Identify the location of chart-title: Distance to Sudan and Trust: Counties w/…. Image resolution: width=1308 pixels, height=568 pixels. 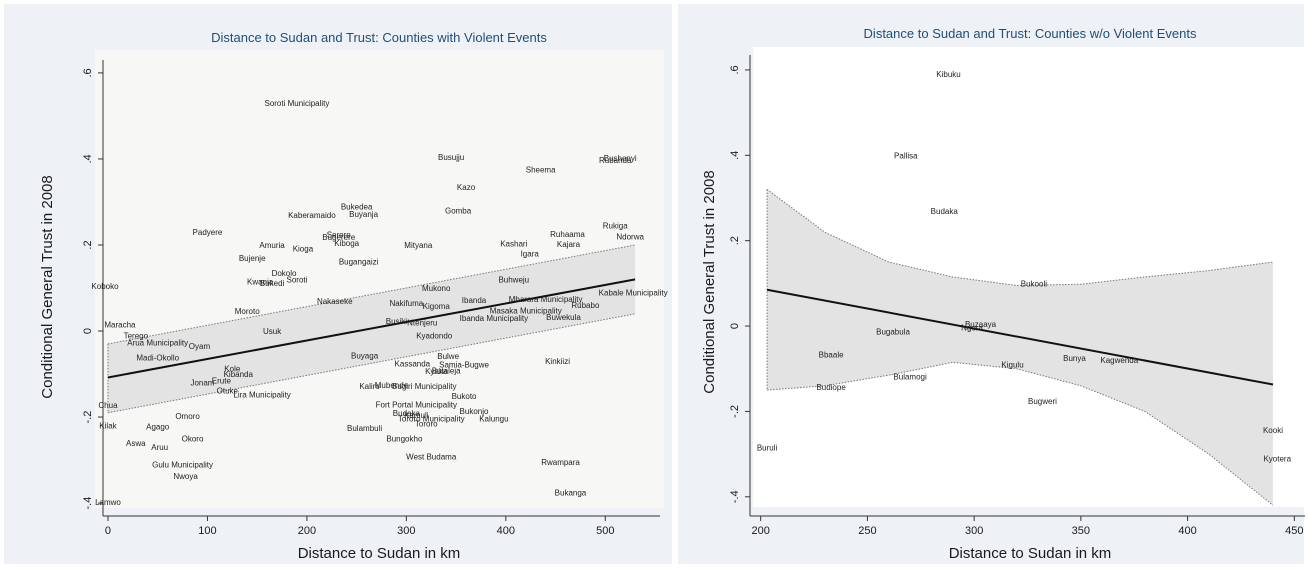
(1030, 33).